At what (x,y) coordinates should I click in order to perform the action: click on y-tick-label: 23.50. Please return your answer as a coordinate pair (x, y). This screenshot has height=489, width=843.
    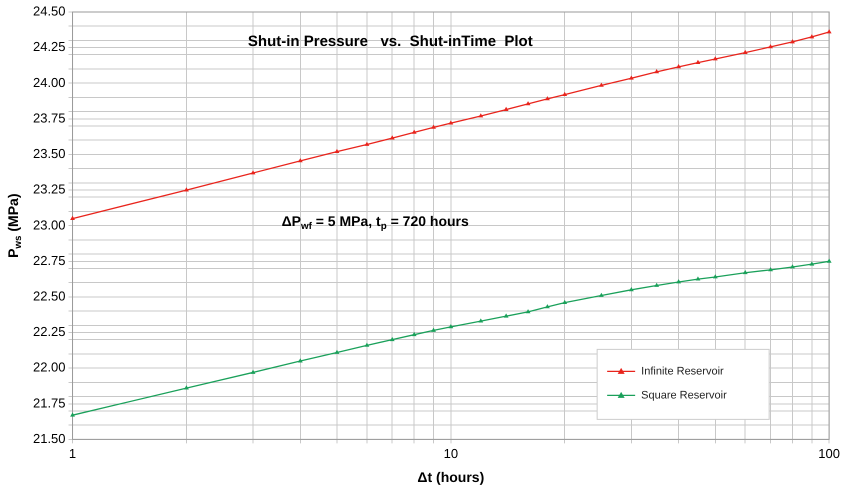
    Looking at the image, I should click on (49, 154).